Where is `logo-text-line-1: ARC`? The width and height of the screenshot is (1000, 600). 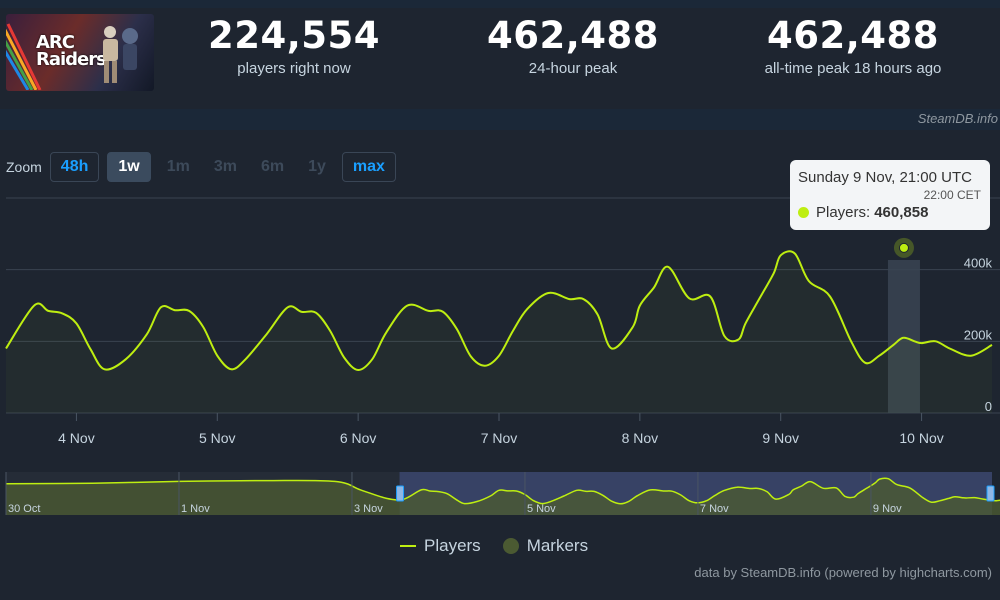
logo-text-line-1: ARC is located at coordinates (55, 42).